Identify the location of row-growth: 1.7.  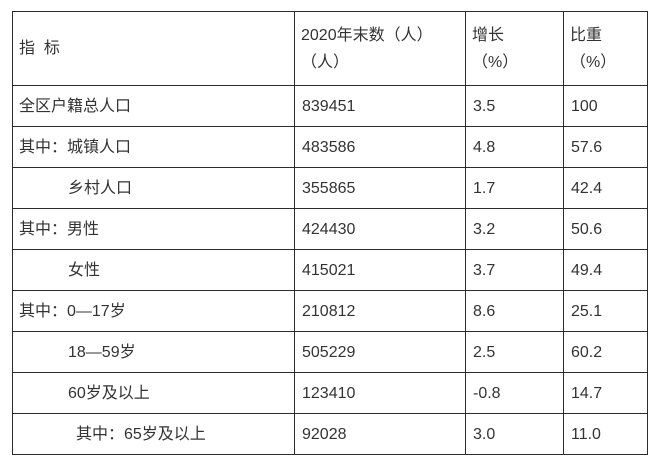
(514, 188).